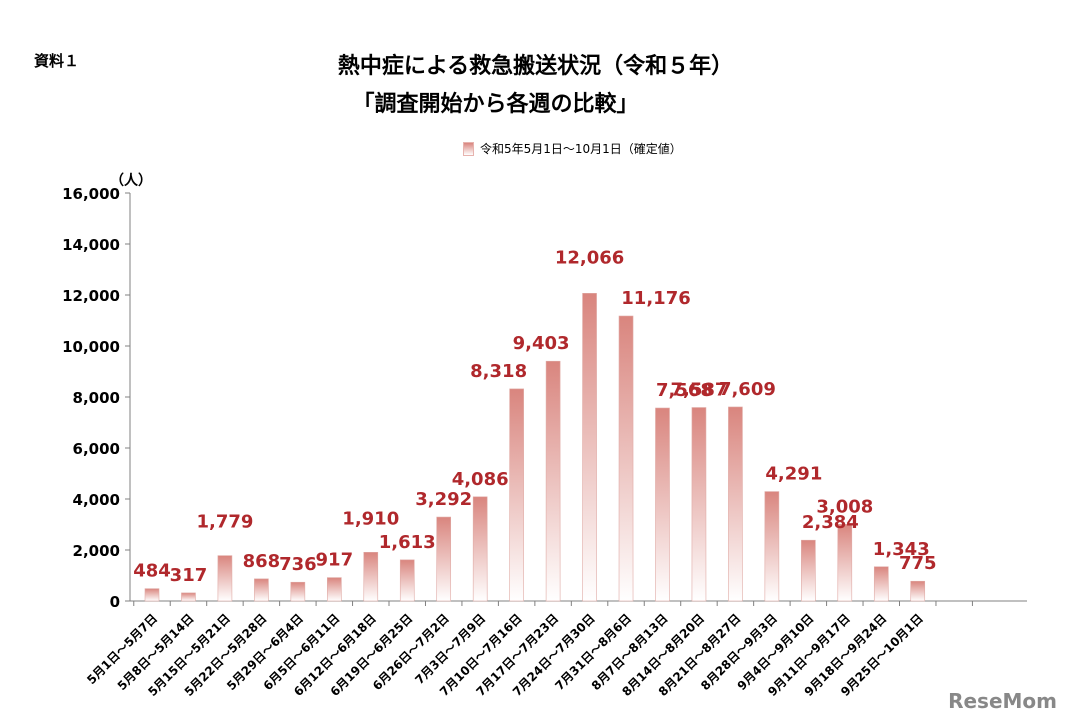  I want to click on data-label: 1,343, so click(901, 549).